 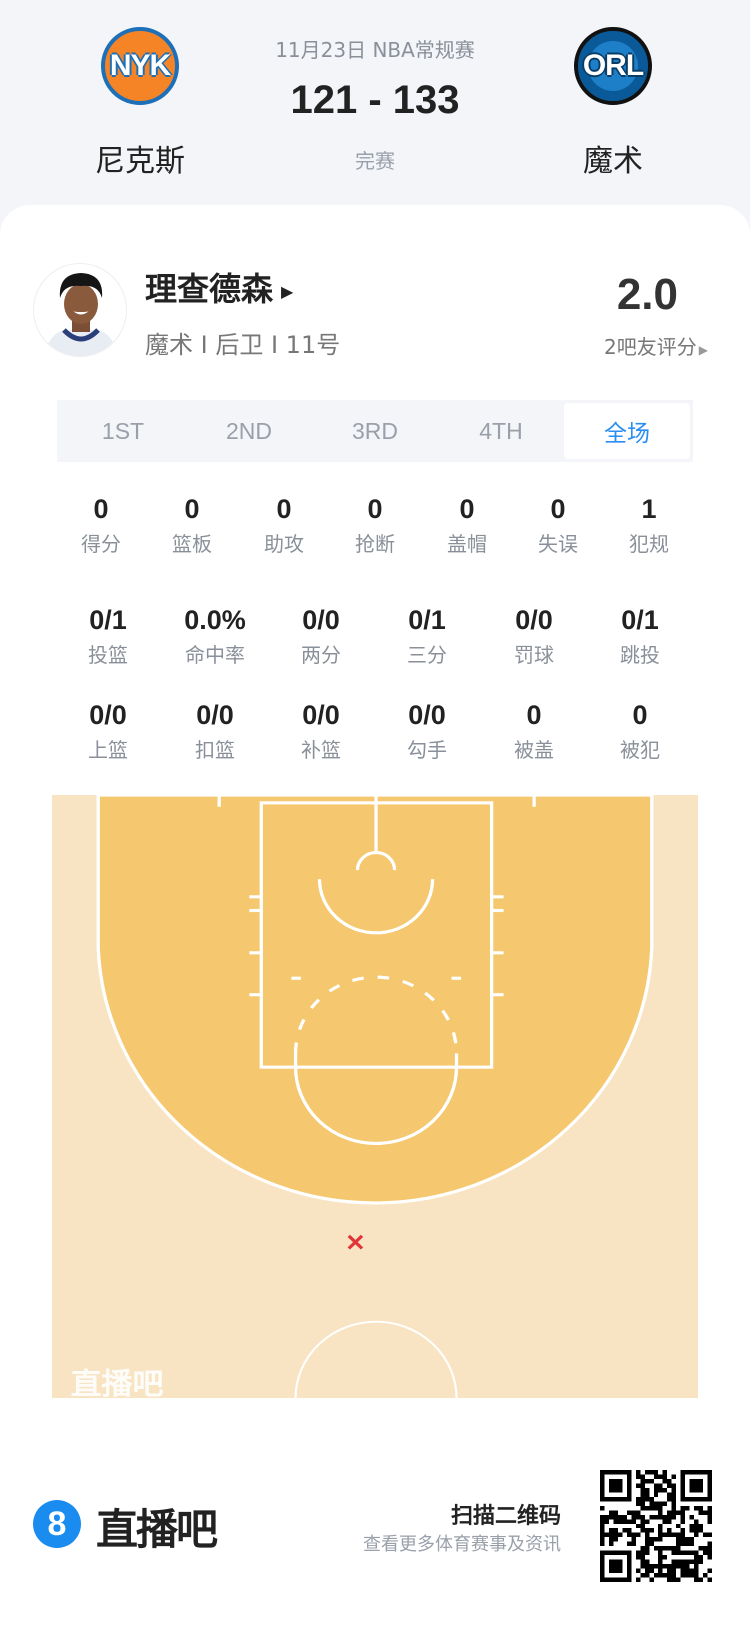 What do you see at coordinates (649, 509) in the screenshot?
I see `stat-value: 1` at bounding box center [649, 509].